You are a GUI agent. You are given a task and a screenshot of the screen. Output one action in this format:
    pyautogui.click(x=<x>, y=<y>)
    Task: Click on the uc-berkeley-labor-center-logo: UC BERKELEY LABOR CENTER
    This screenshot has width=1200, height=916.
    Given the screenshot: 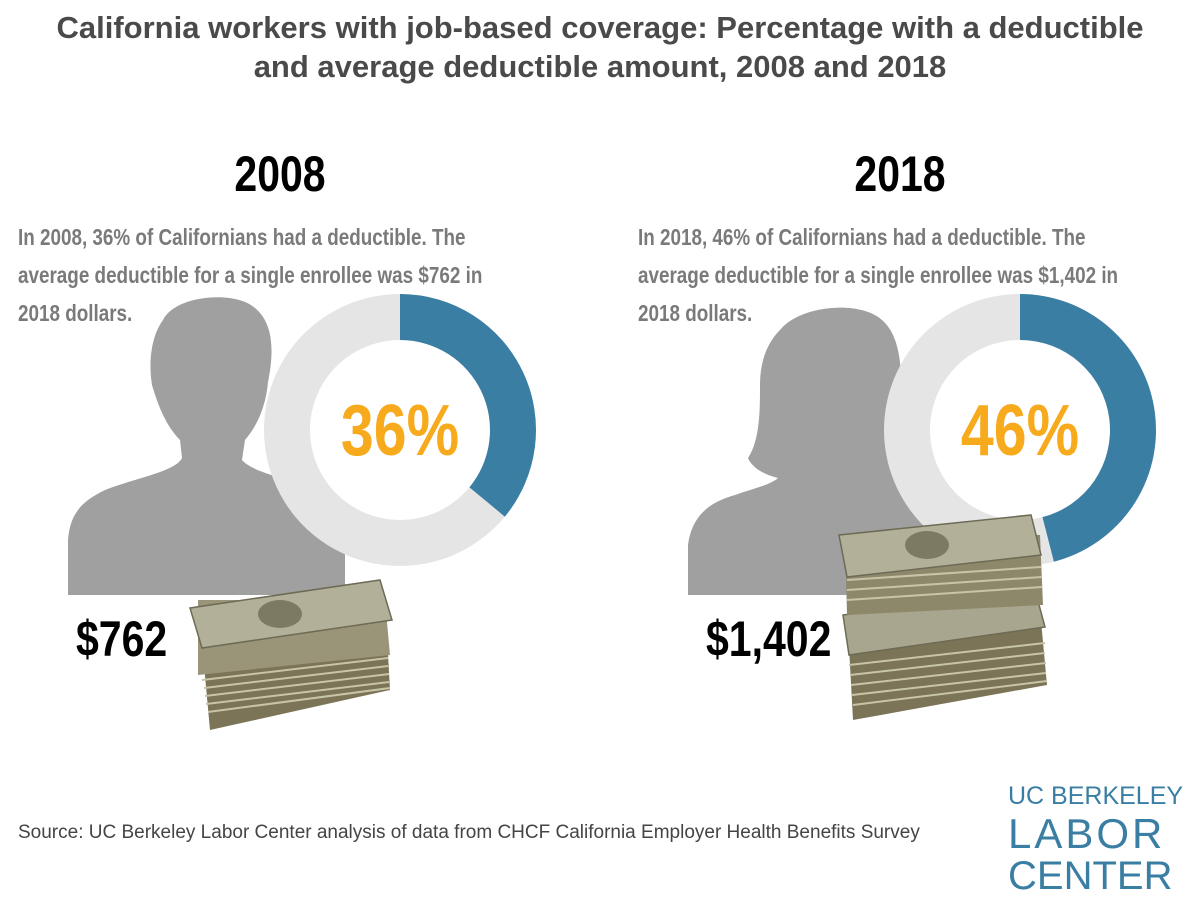 What is the action you would take?
    pyautogui.click(x=1095, y=840)
    